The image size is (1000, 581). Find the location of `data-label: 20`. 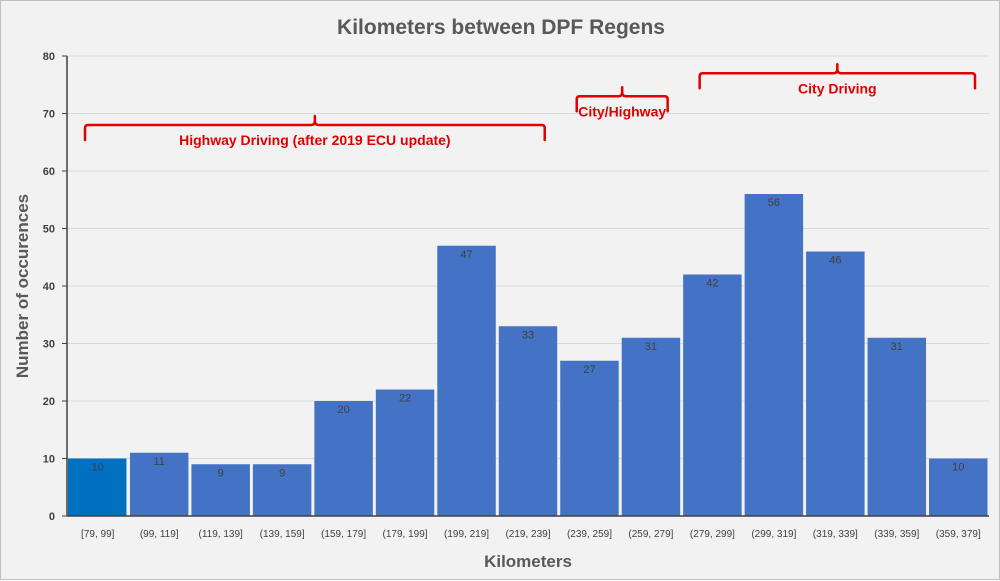

data-label: 20 is located at coordinates (343, 410).